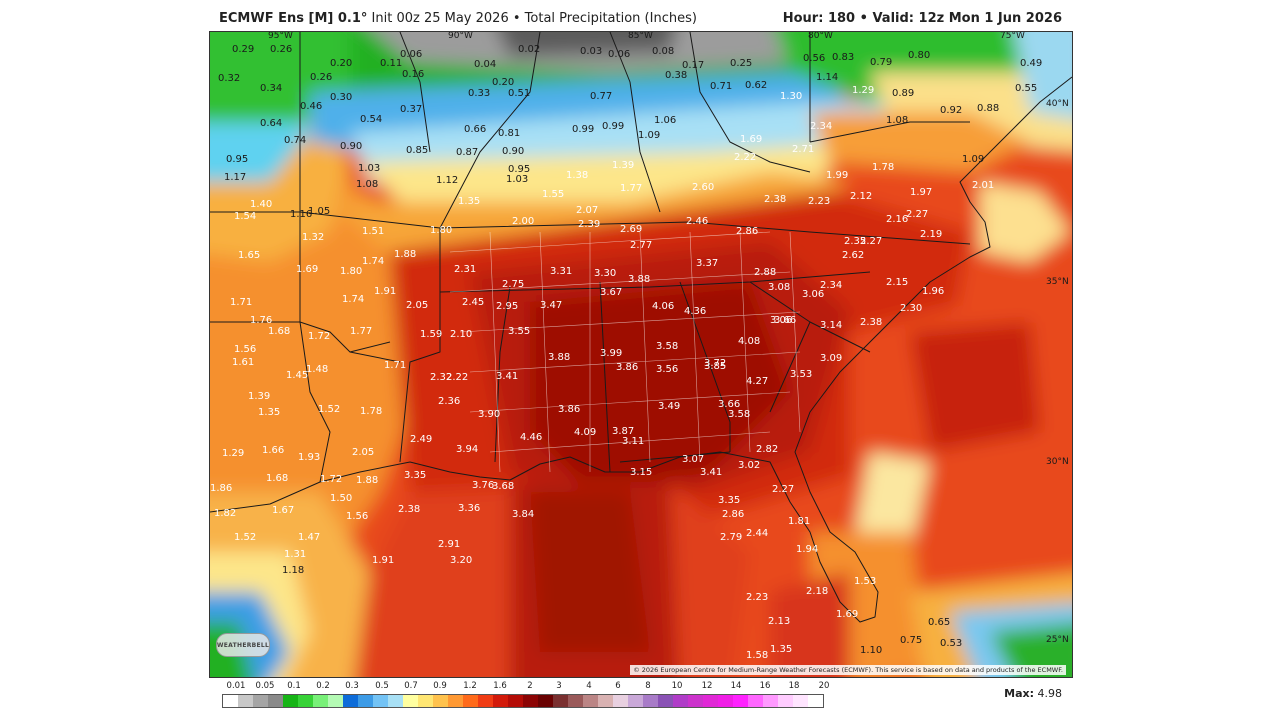 This screenshot has height=720, width=1280. I want to click on precip-value-label: 0.49, so click(1031, 63).